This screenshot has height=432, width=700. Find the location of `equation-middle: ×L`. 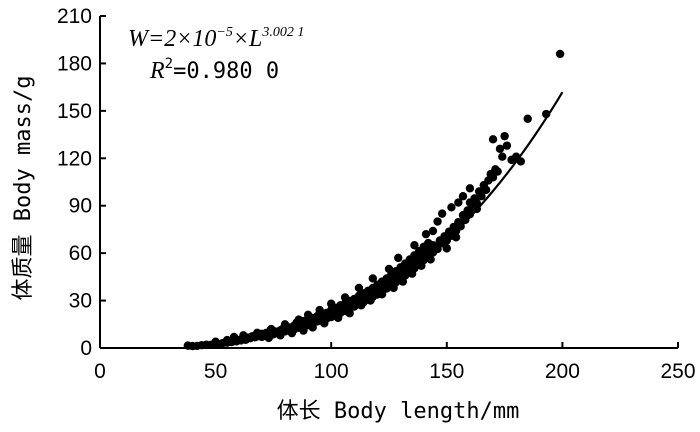

equation-middle: ×L is located at coordinates (248, 39).